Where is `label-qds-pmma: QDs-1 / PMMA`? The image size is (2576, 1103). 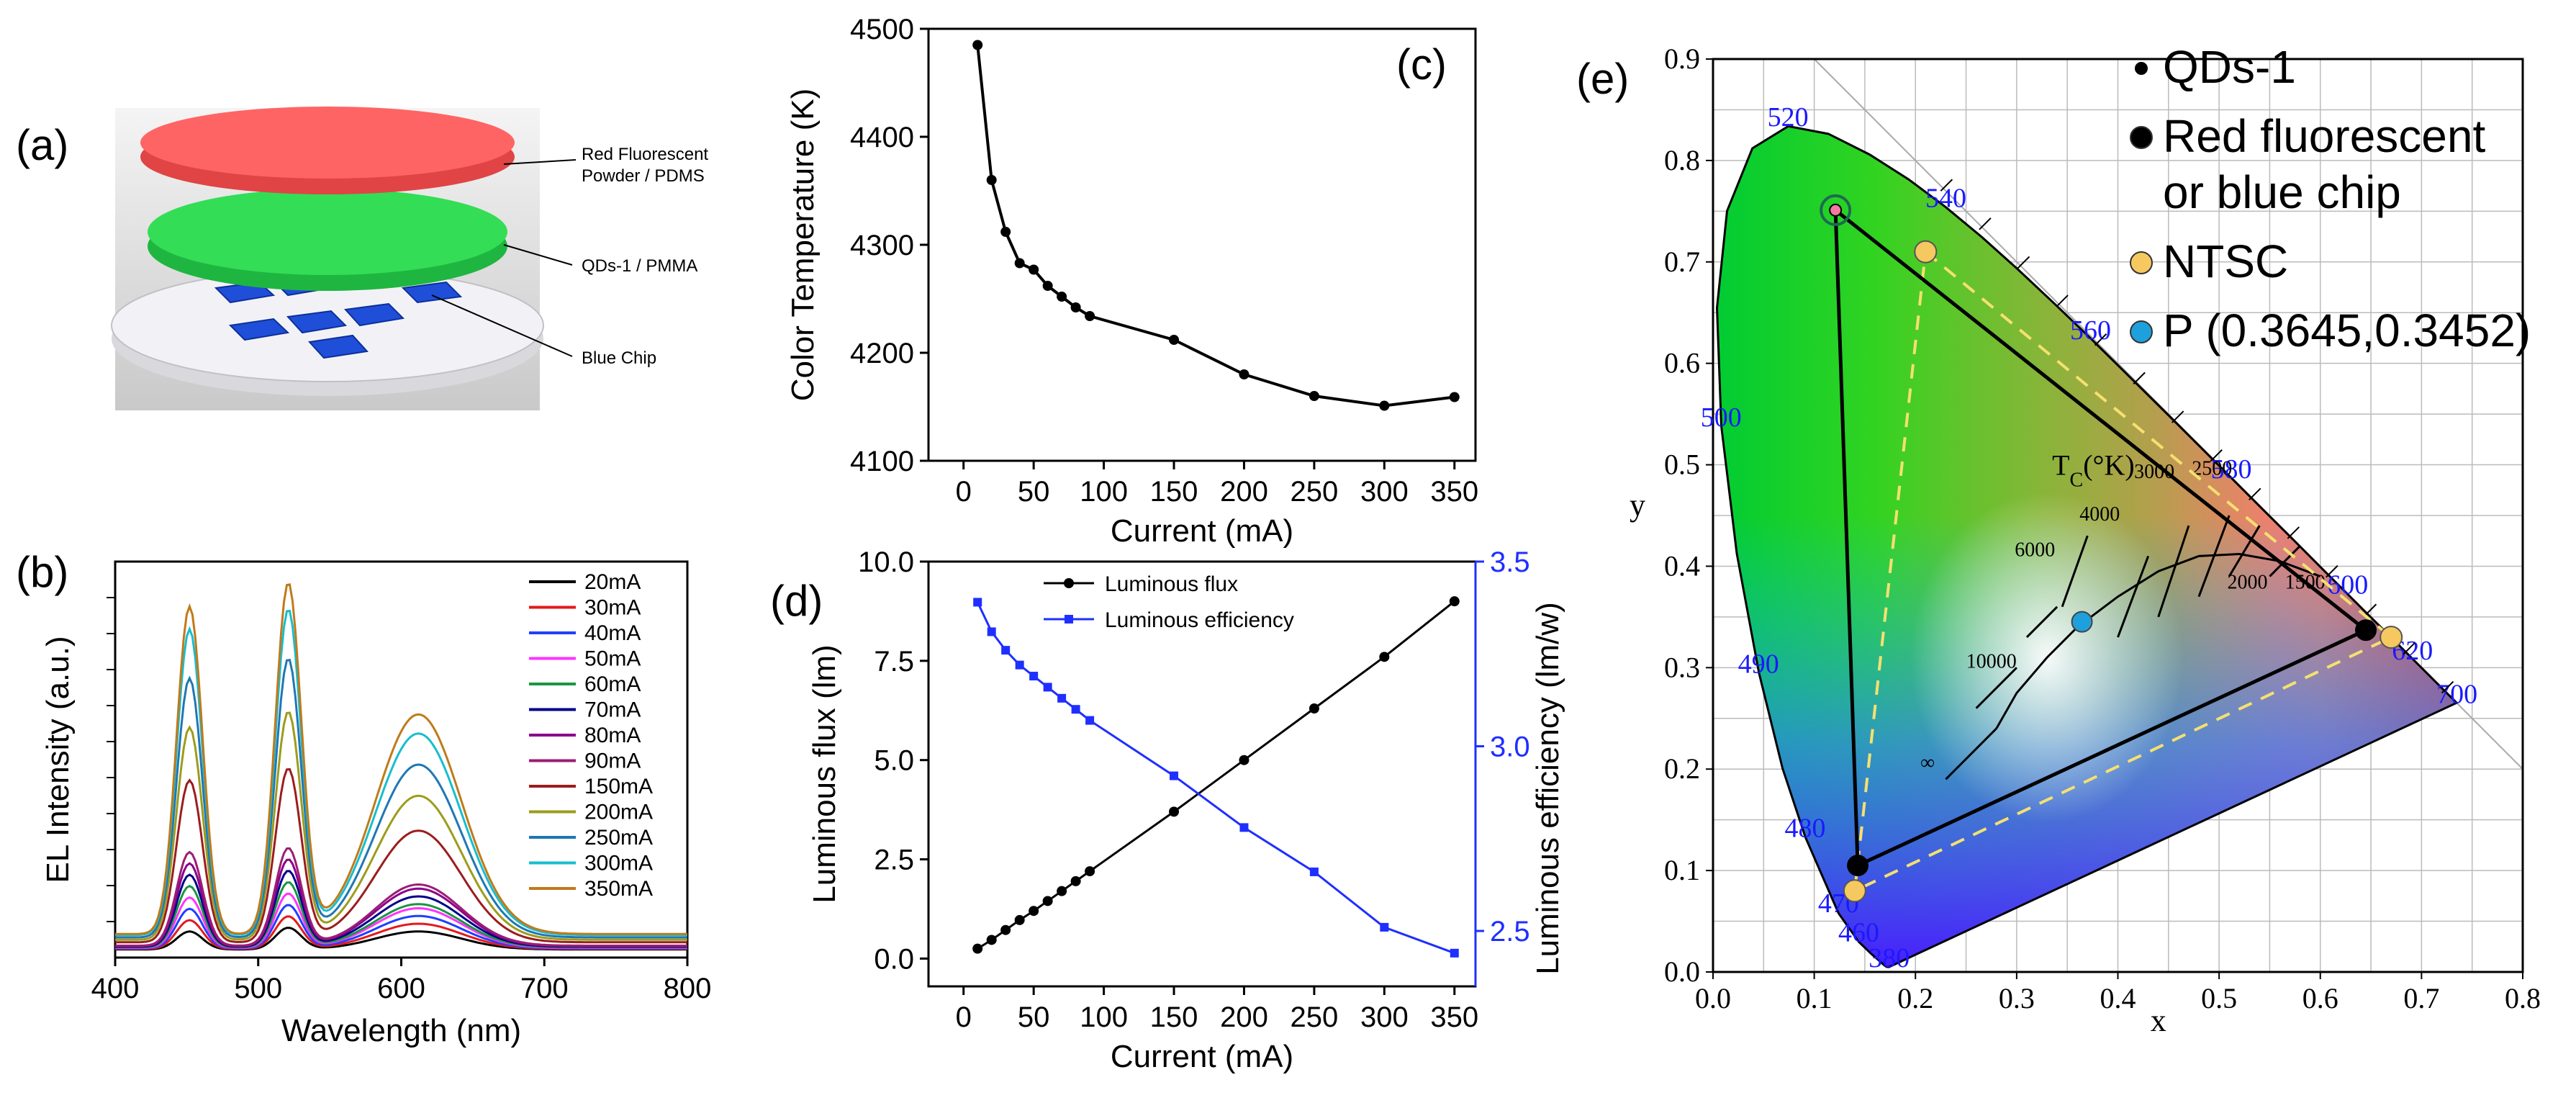
label-qds-pmma: QDs-1 / PMMA is located at coordinates (639, 266).